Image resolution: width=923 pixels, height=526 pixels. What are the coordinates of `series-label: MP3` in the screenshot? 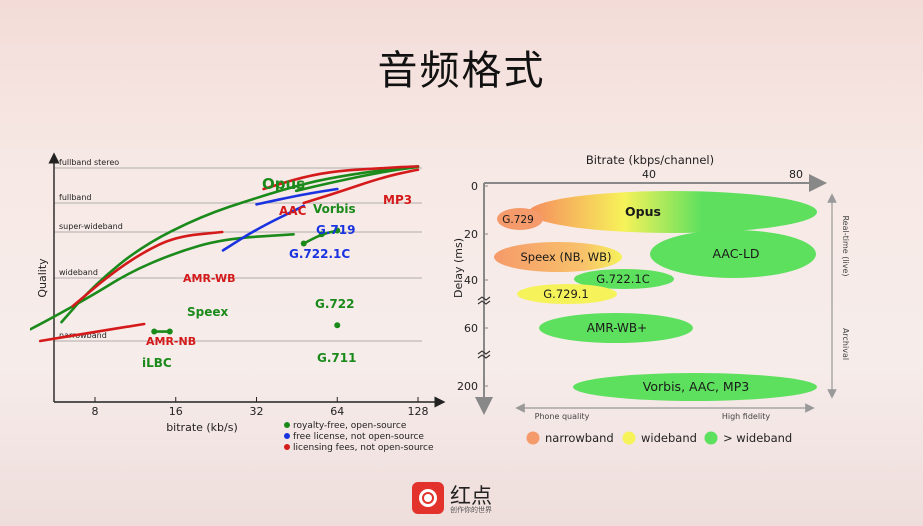 It's located at (397, 200).